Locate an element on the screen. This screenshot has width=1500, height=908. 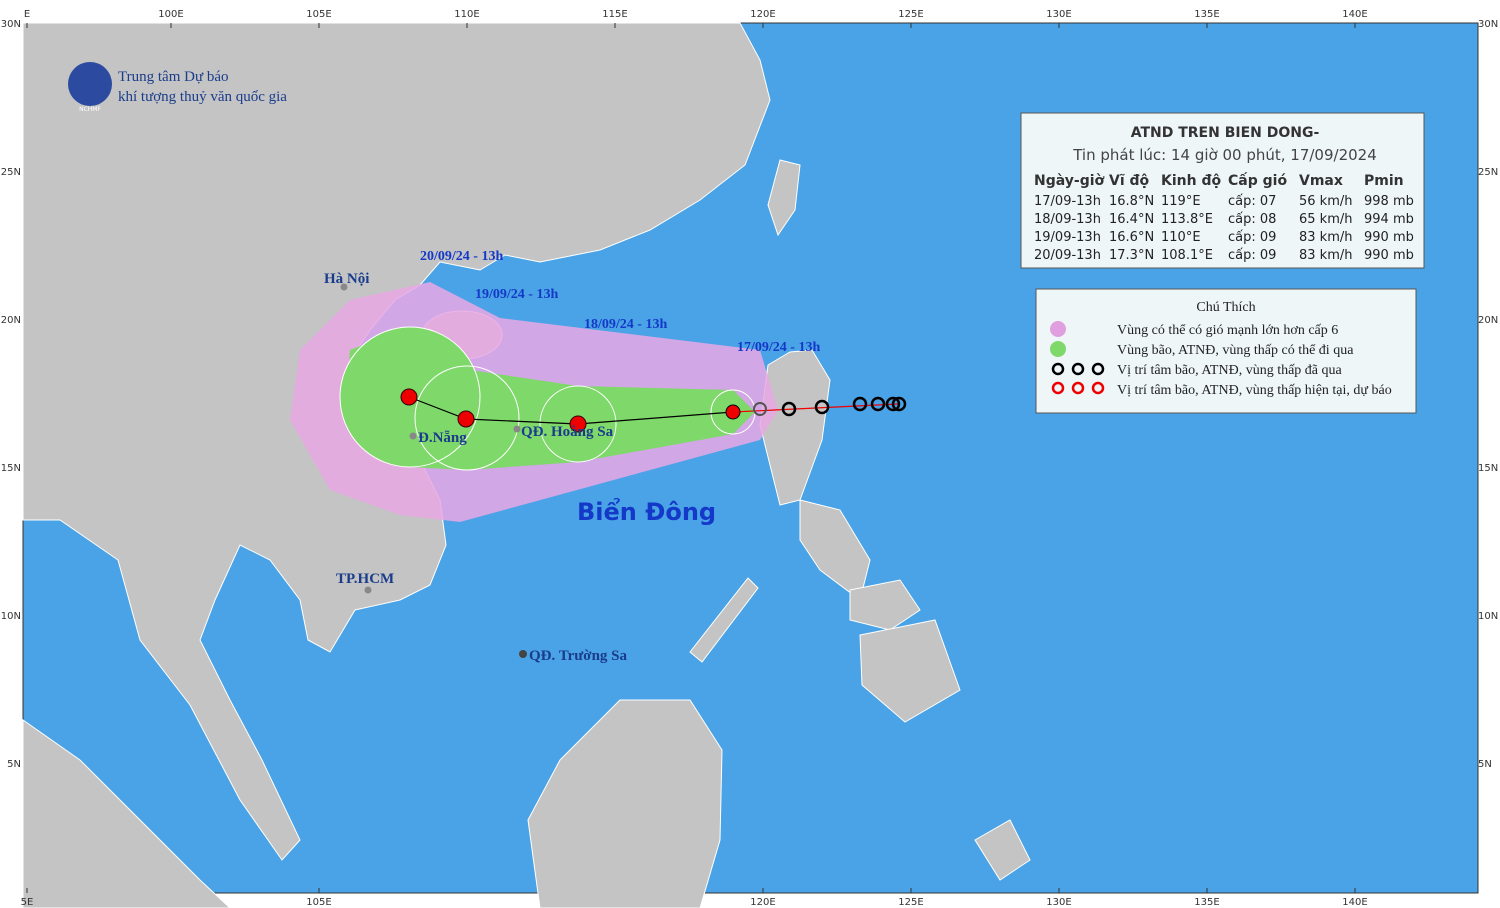
table-cell: cấp: 07 is located at coordinates (1252, 201).